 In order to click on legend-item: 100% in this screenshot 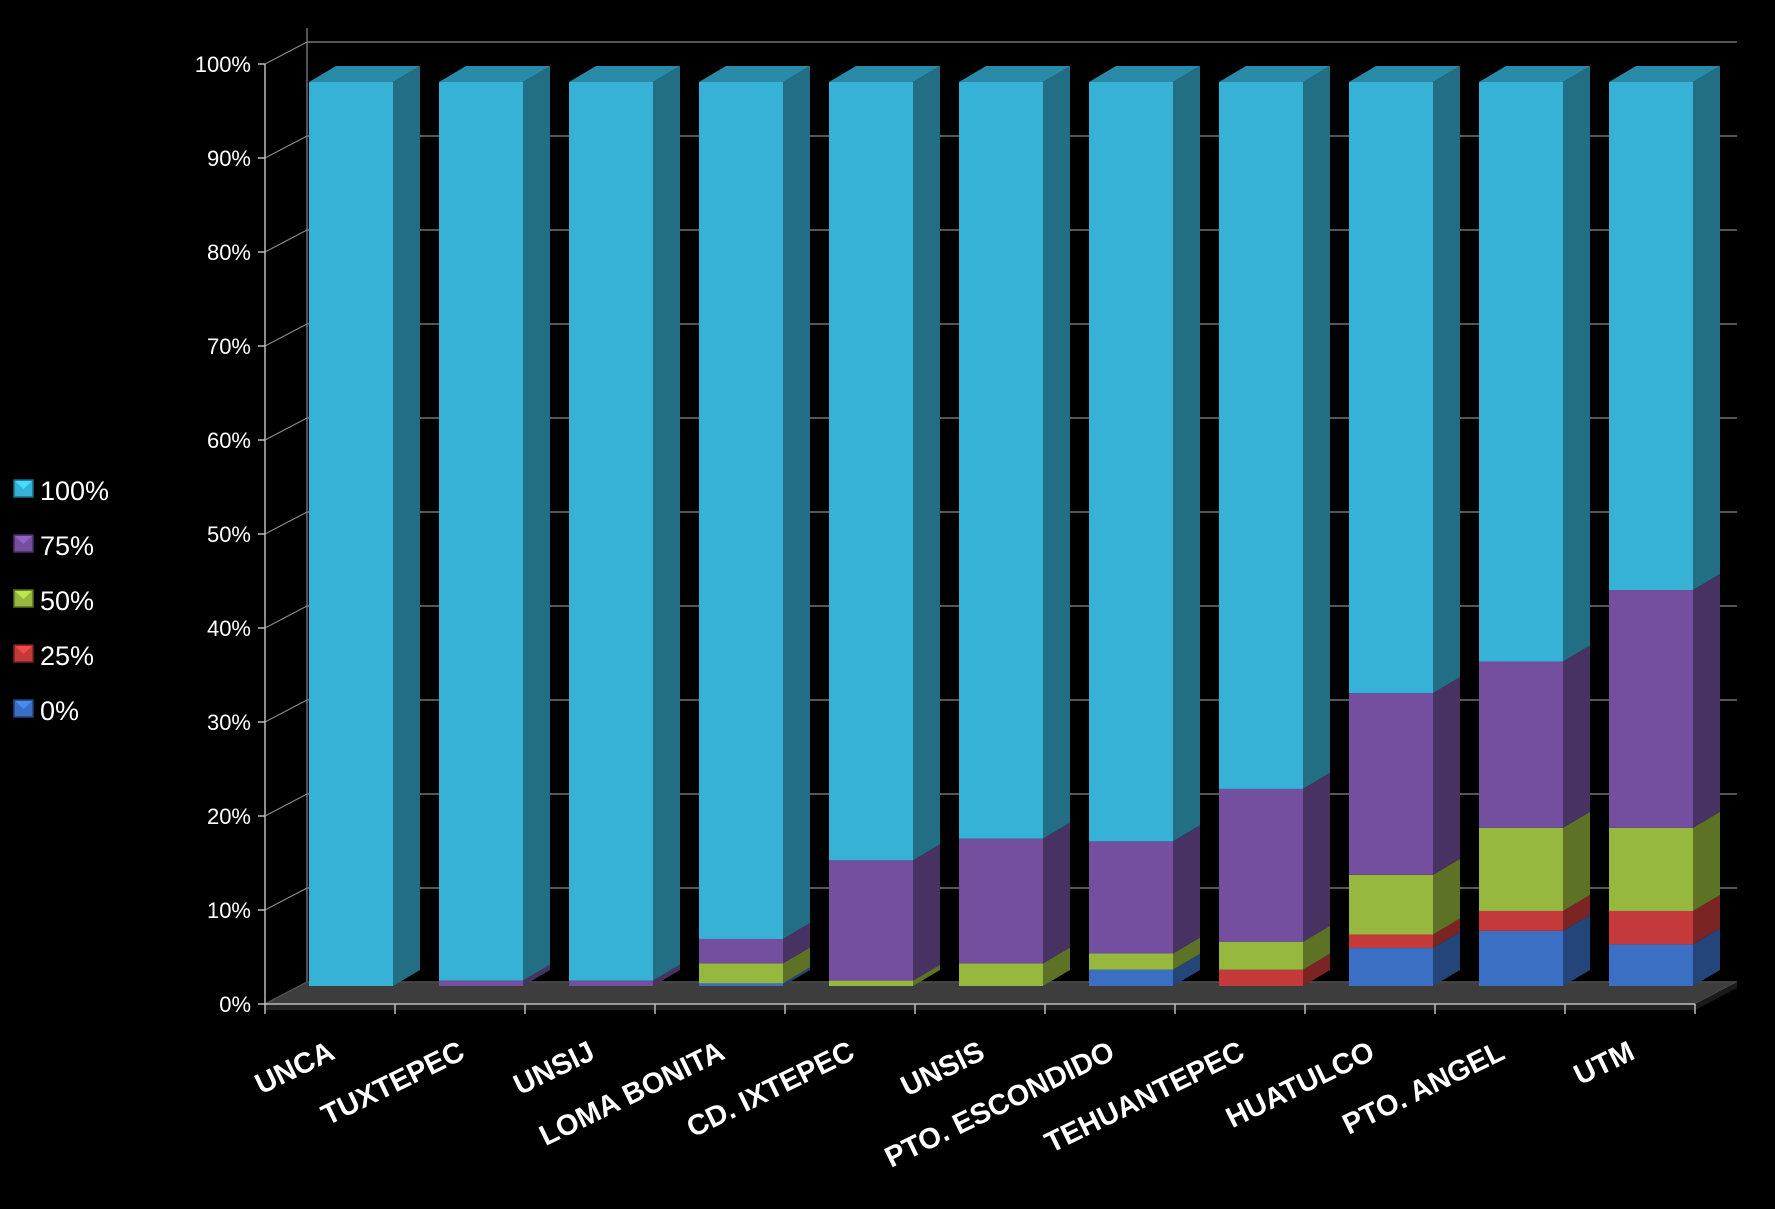, I will do `click(61, 491)`.